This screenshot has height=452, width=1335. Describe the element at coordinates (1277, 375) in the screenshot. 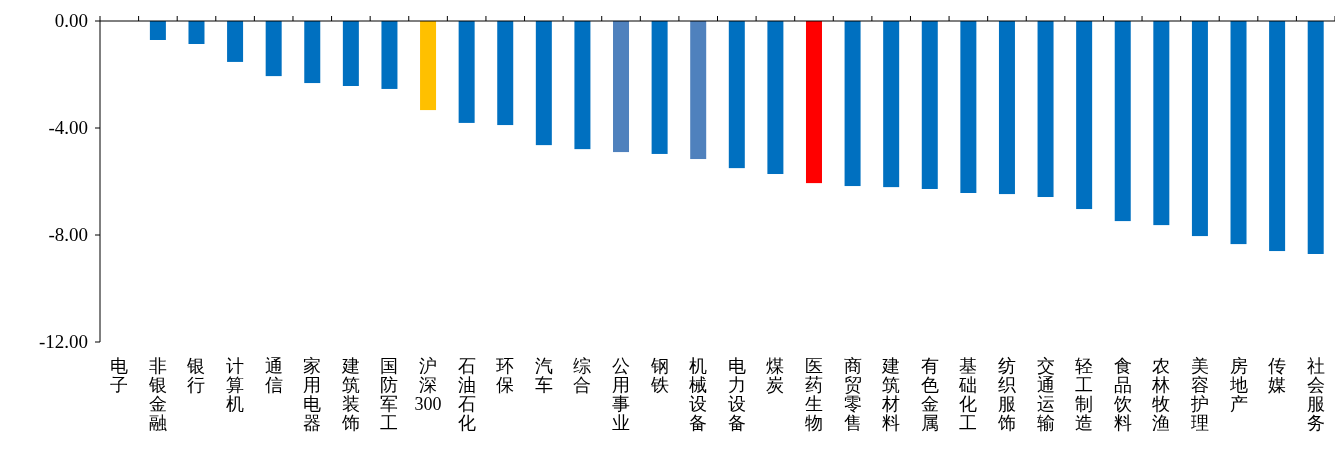

I see `x-tick-label: 传媒` at that location.